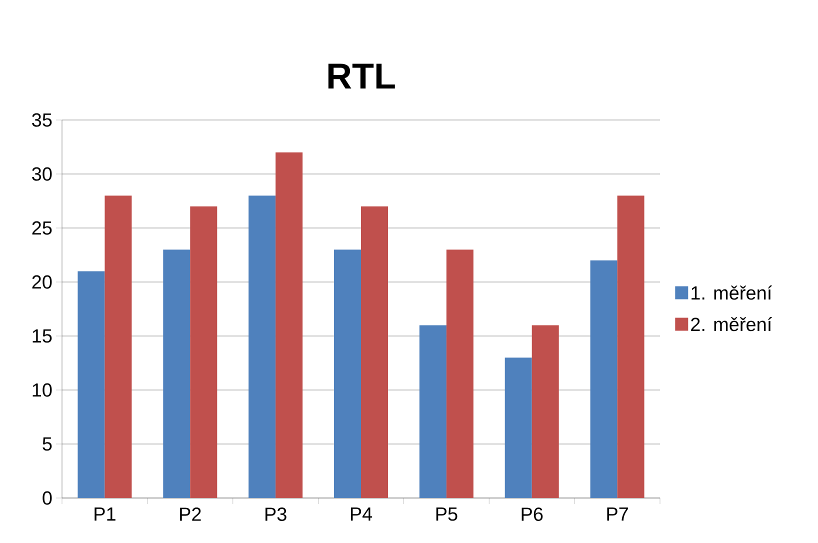  I want to click on legend-label: 2. měření, so click(731, 324).